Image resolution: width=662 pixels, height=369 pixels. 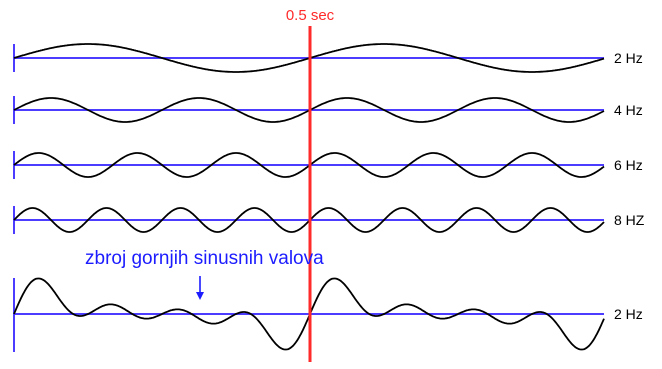 I want to click on row-labels: 2 Hz 4 Hz 6 Hz 8 HZ 2 Hz, so click(x=629, y=186).